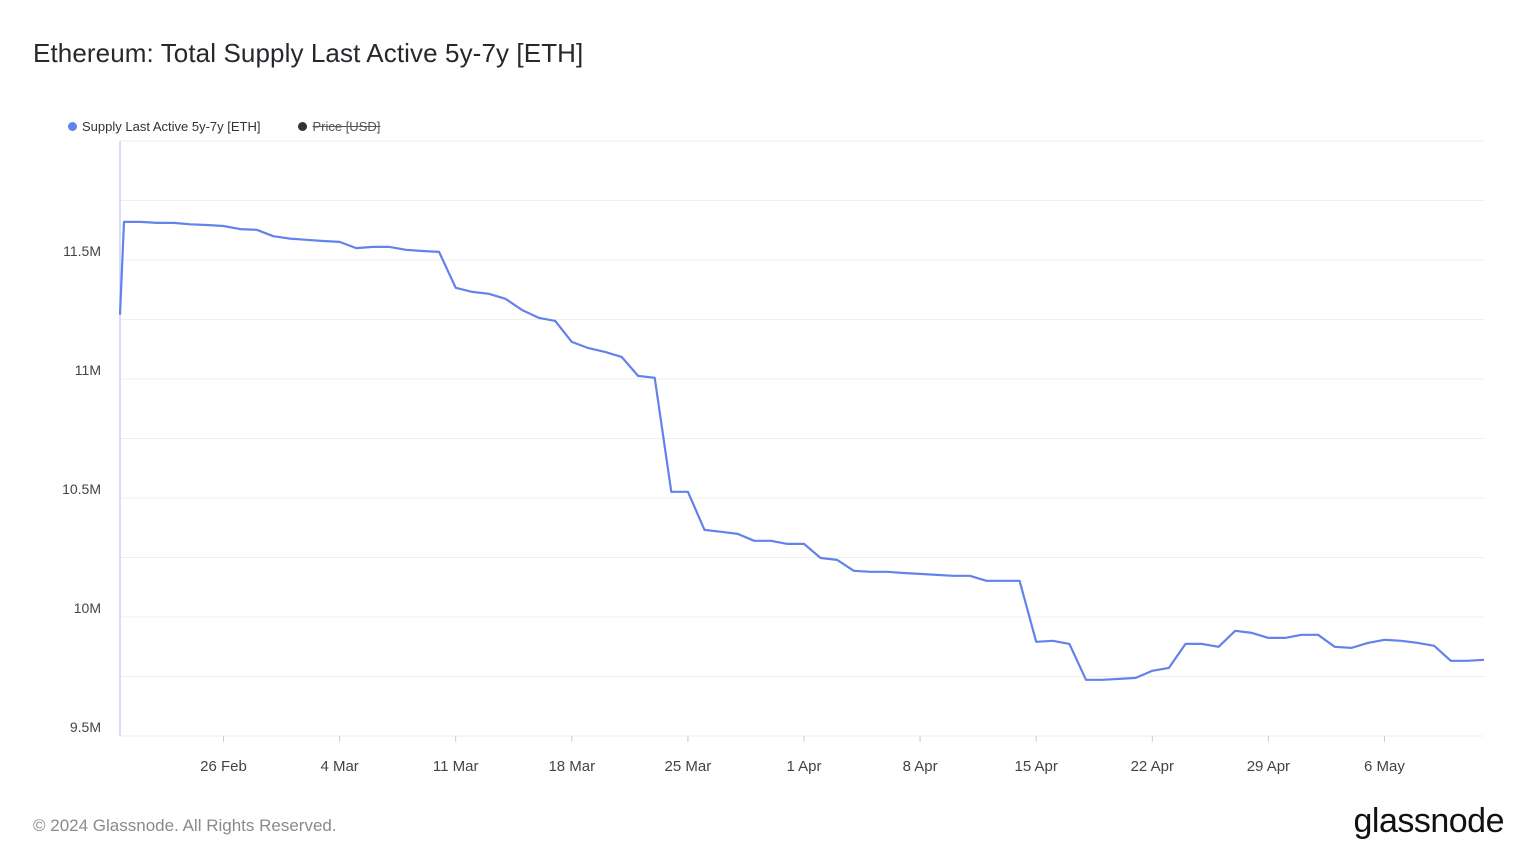 This screenshot has width=1536, height=864. Describe the element at coordinates (82, 251) in the screenshot. I see `y-tick-label: 11.5M` at that location.